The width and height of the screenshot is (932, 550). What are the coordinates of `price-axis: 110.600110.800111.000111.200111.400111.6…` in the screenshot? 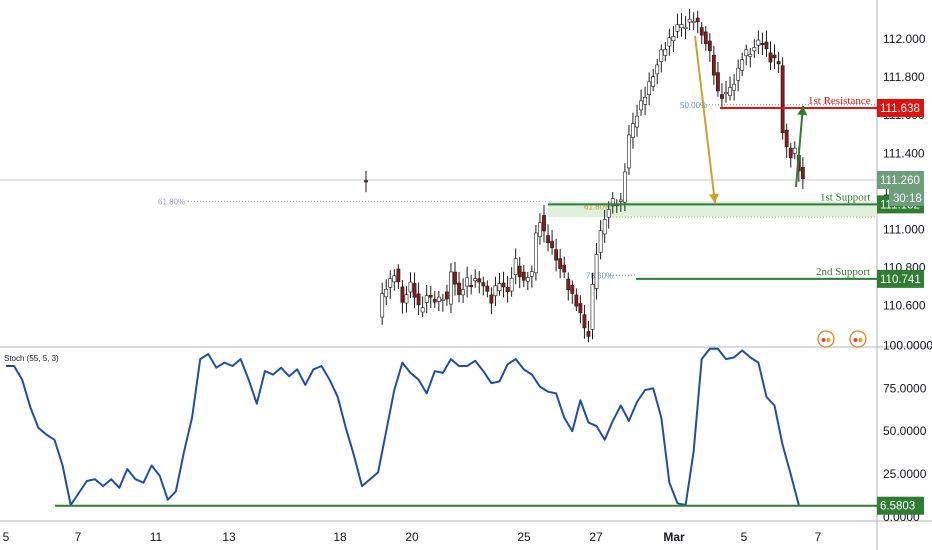 It's located at (904, 278).